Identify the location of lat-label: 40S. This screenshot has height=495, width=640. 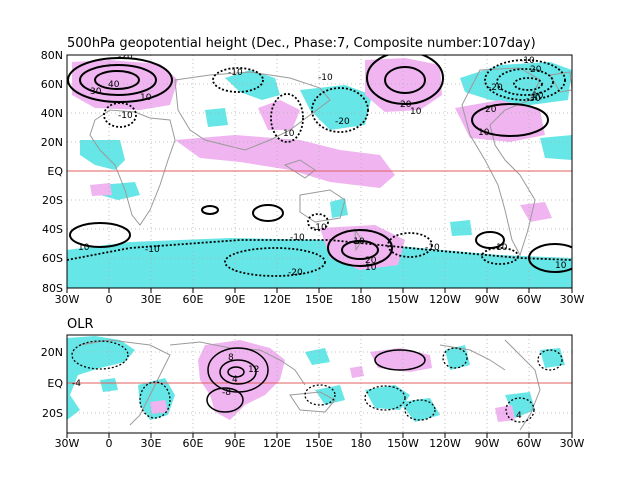
(52, 229).